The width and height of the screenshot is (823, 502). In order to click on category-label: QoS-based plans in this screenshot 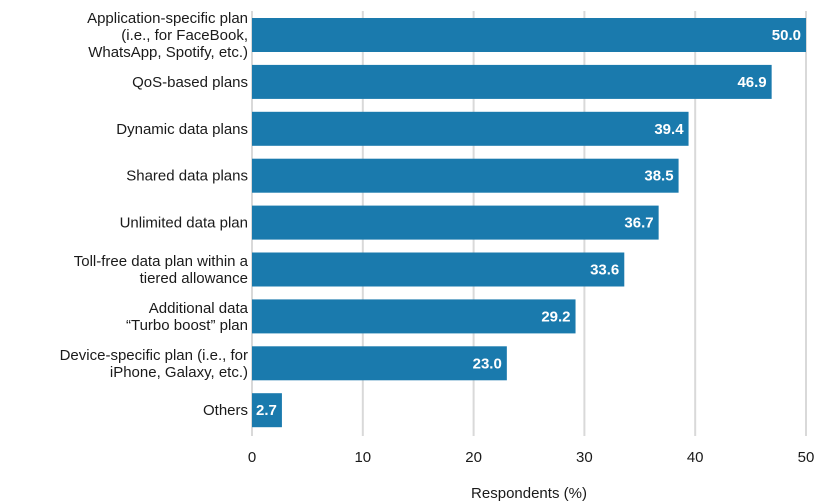, I will do `click(190, 82)`.